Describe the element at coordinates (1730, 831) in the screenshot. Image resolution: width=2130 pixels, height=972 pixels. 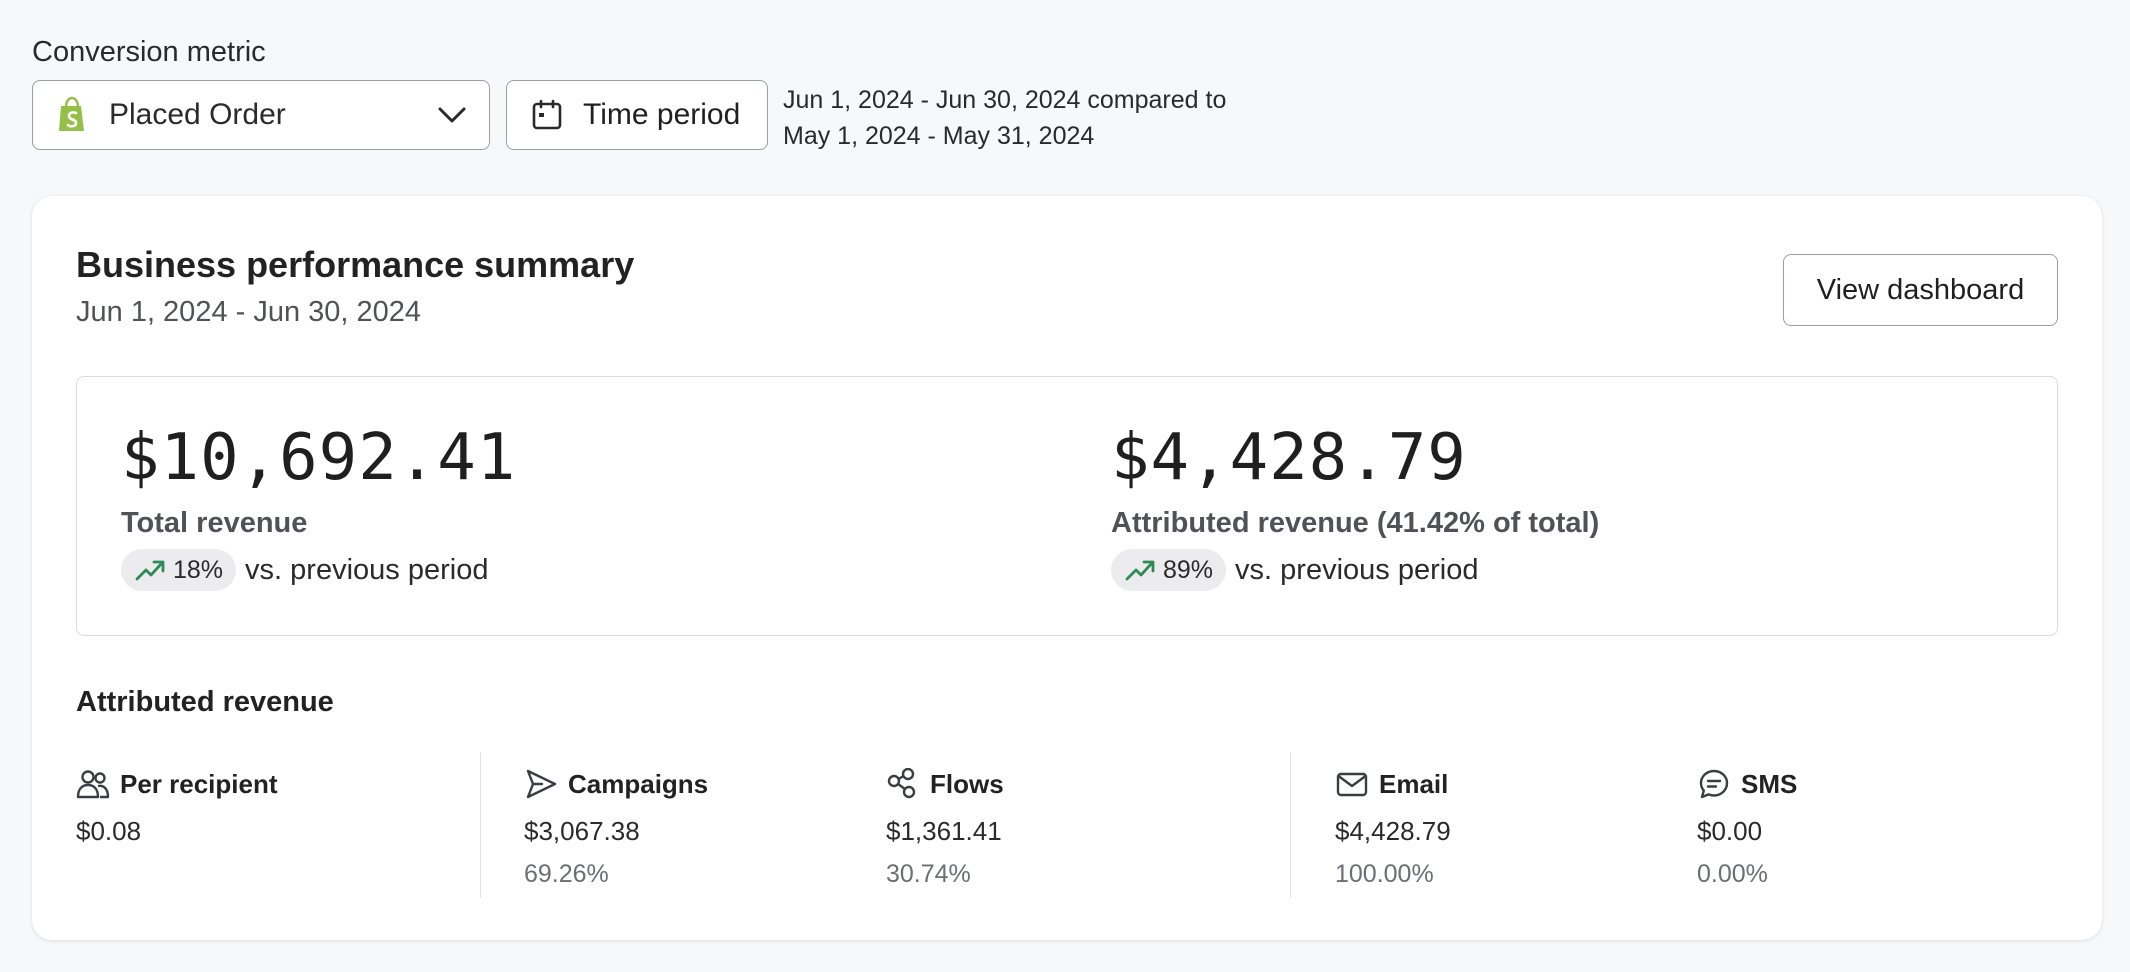
I see `column-value: $0.00` at that location.